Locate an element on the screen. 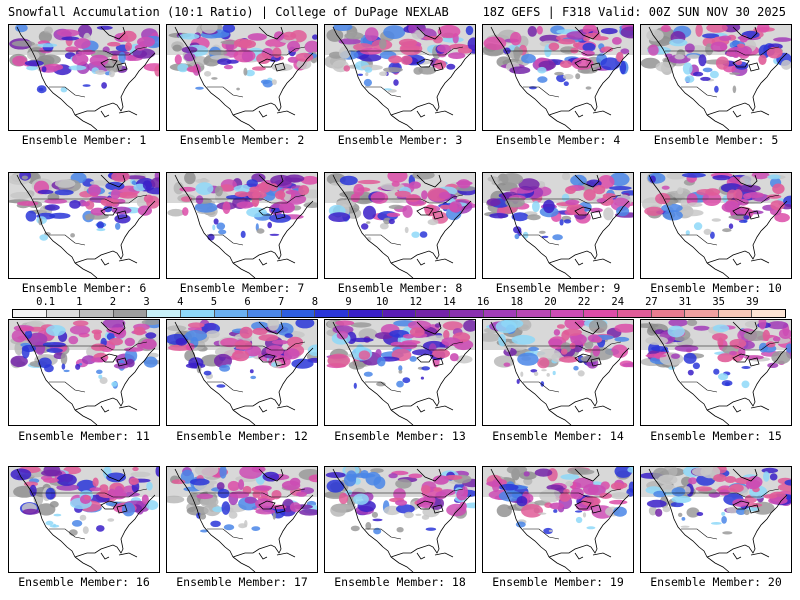 This screenshot has width=800, height=600. colorbar-tick-label: 8 is located at coordinates (315, 302).